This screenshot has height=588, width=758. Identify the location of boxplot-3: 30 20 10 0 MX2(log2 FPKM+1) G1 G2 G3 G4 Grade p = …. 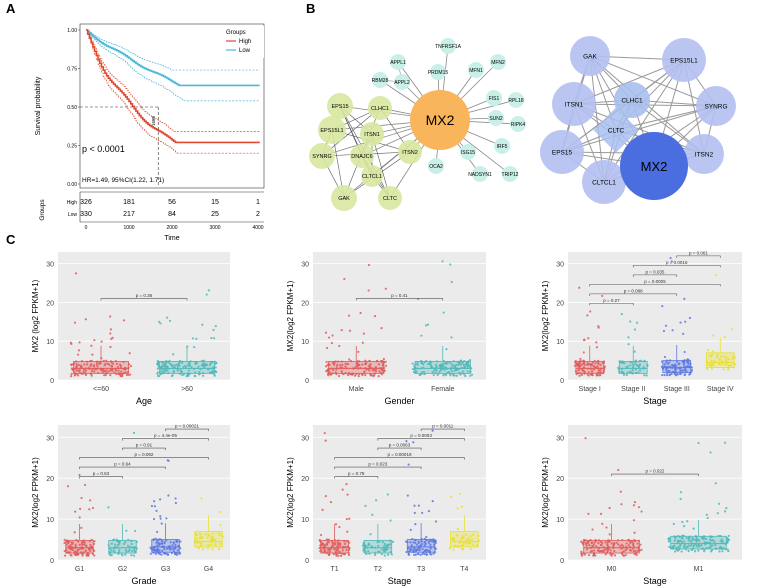
(130, 505).